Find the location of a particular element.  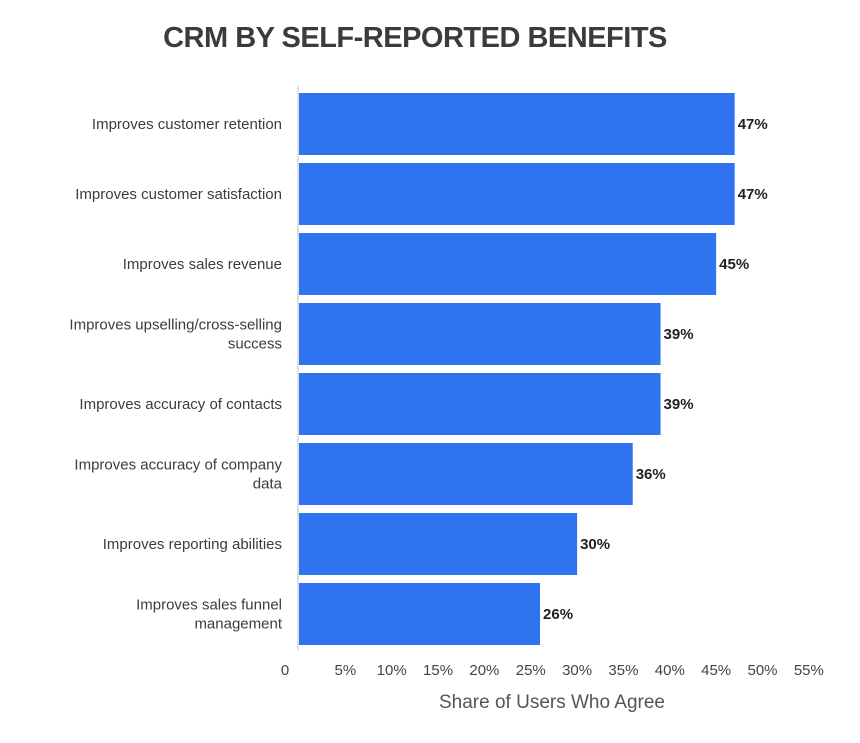

category-label: success is located at coordinates (255, 344).